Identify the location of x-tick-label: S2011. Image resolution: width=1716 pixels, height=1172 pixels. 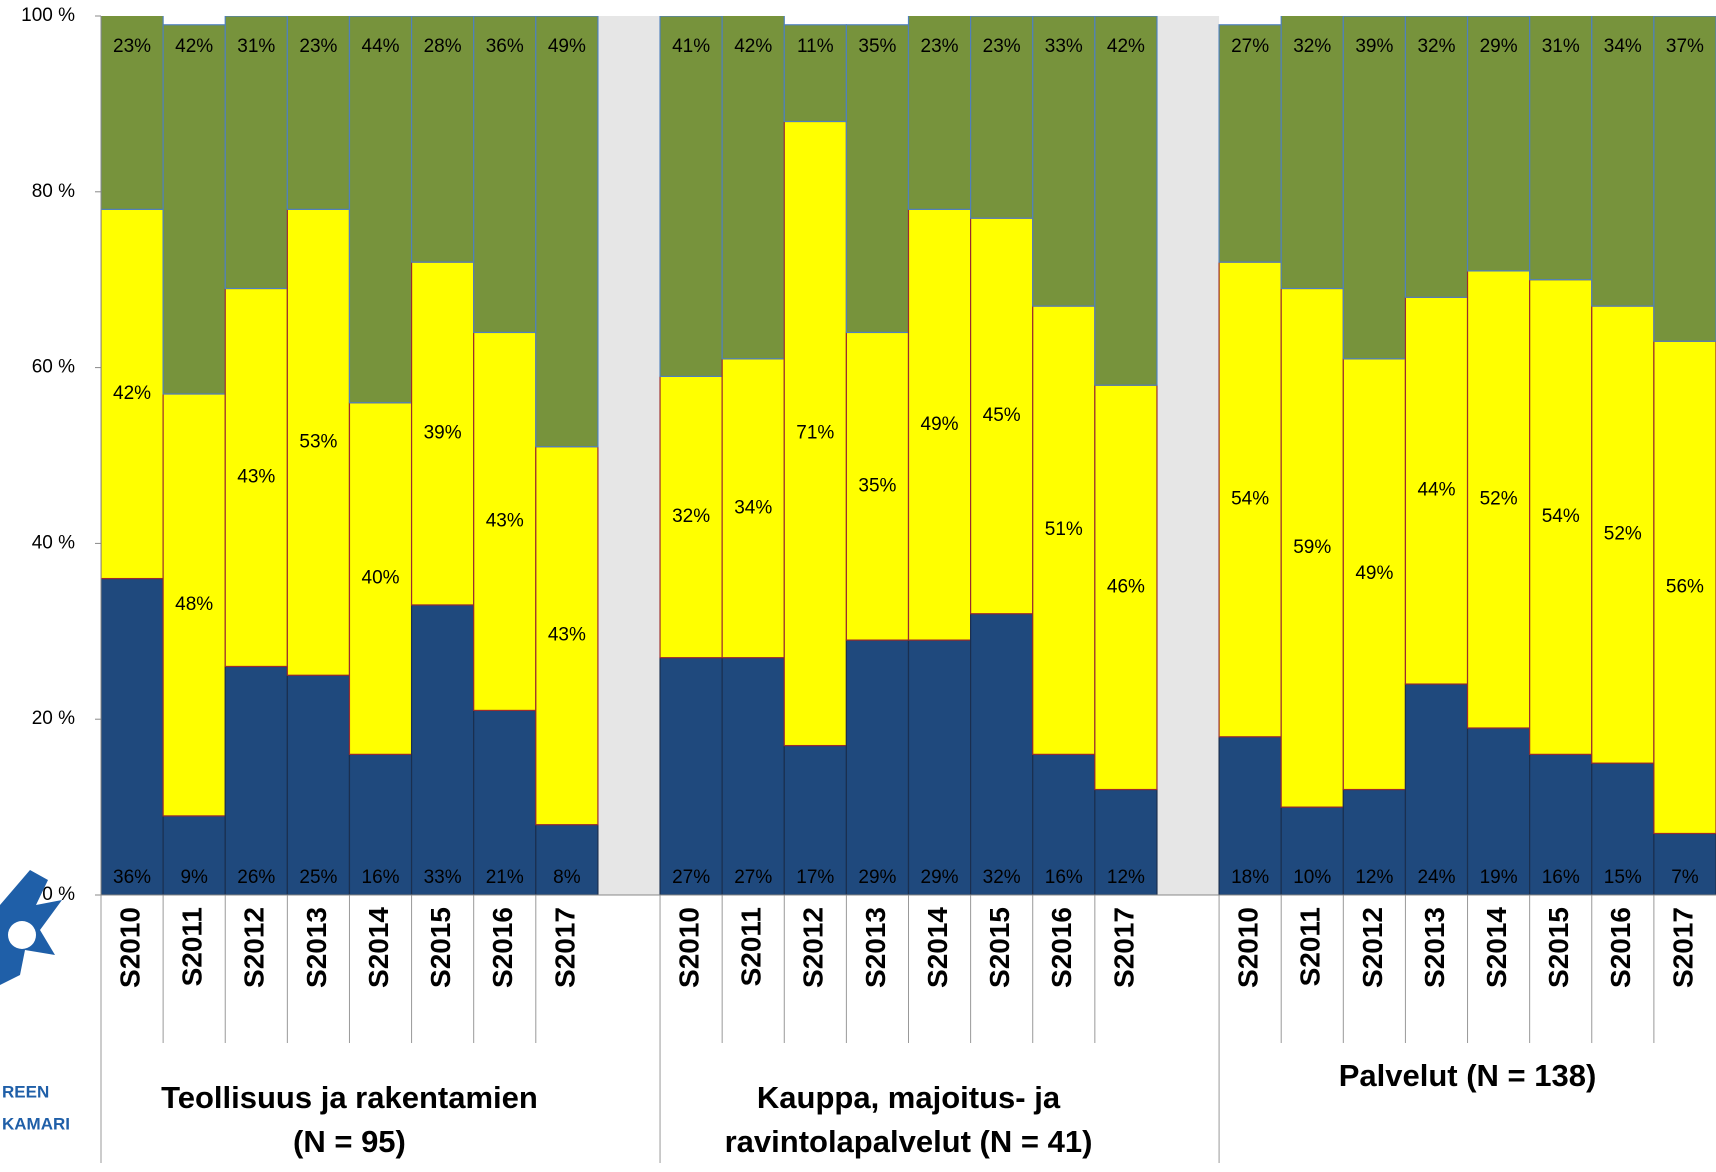
(751, 946).